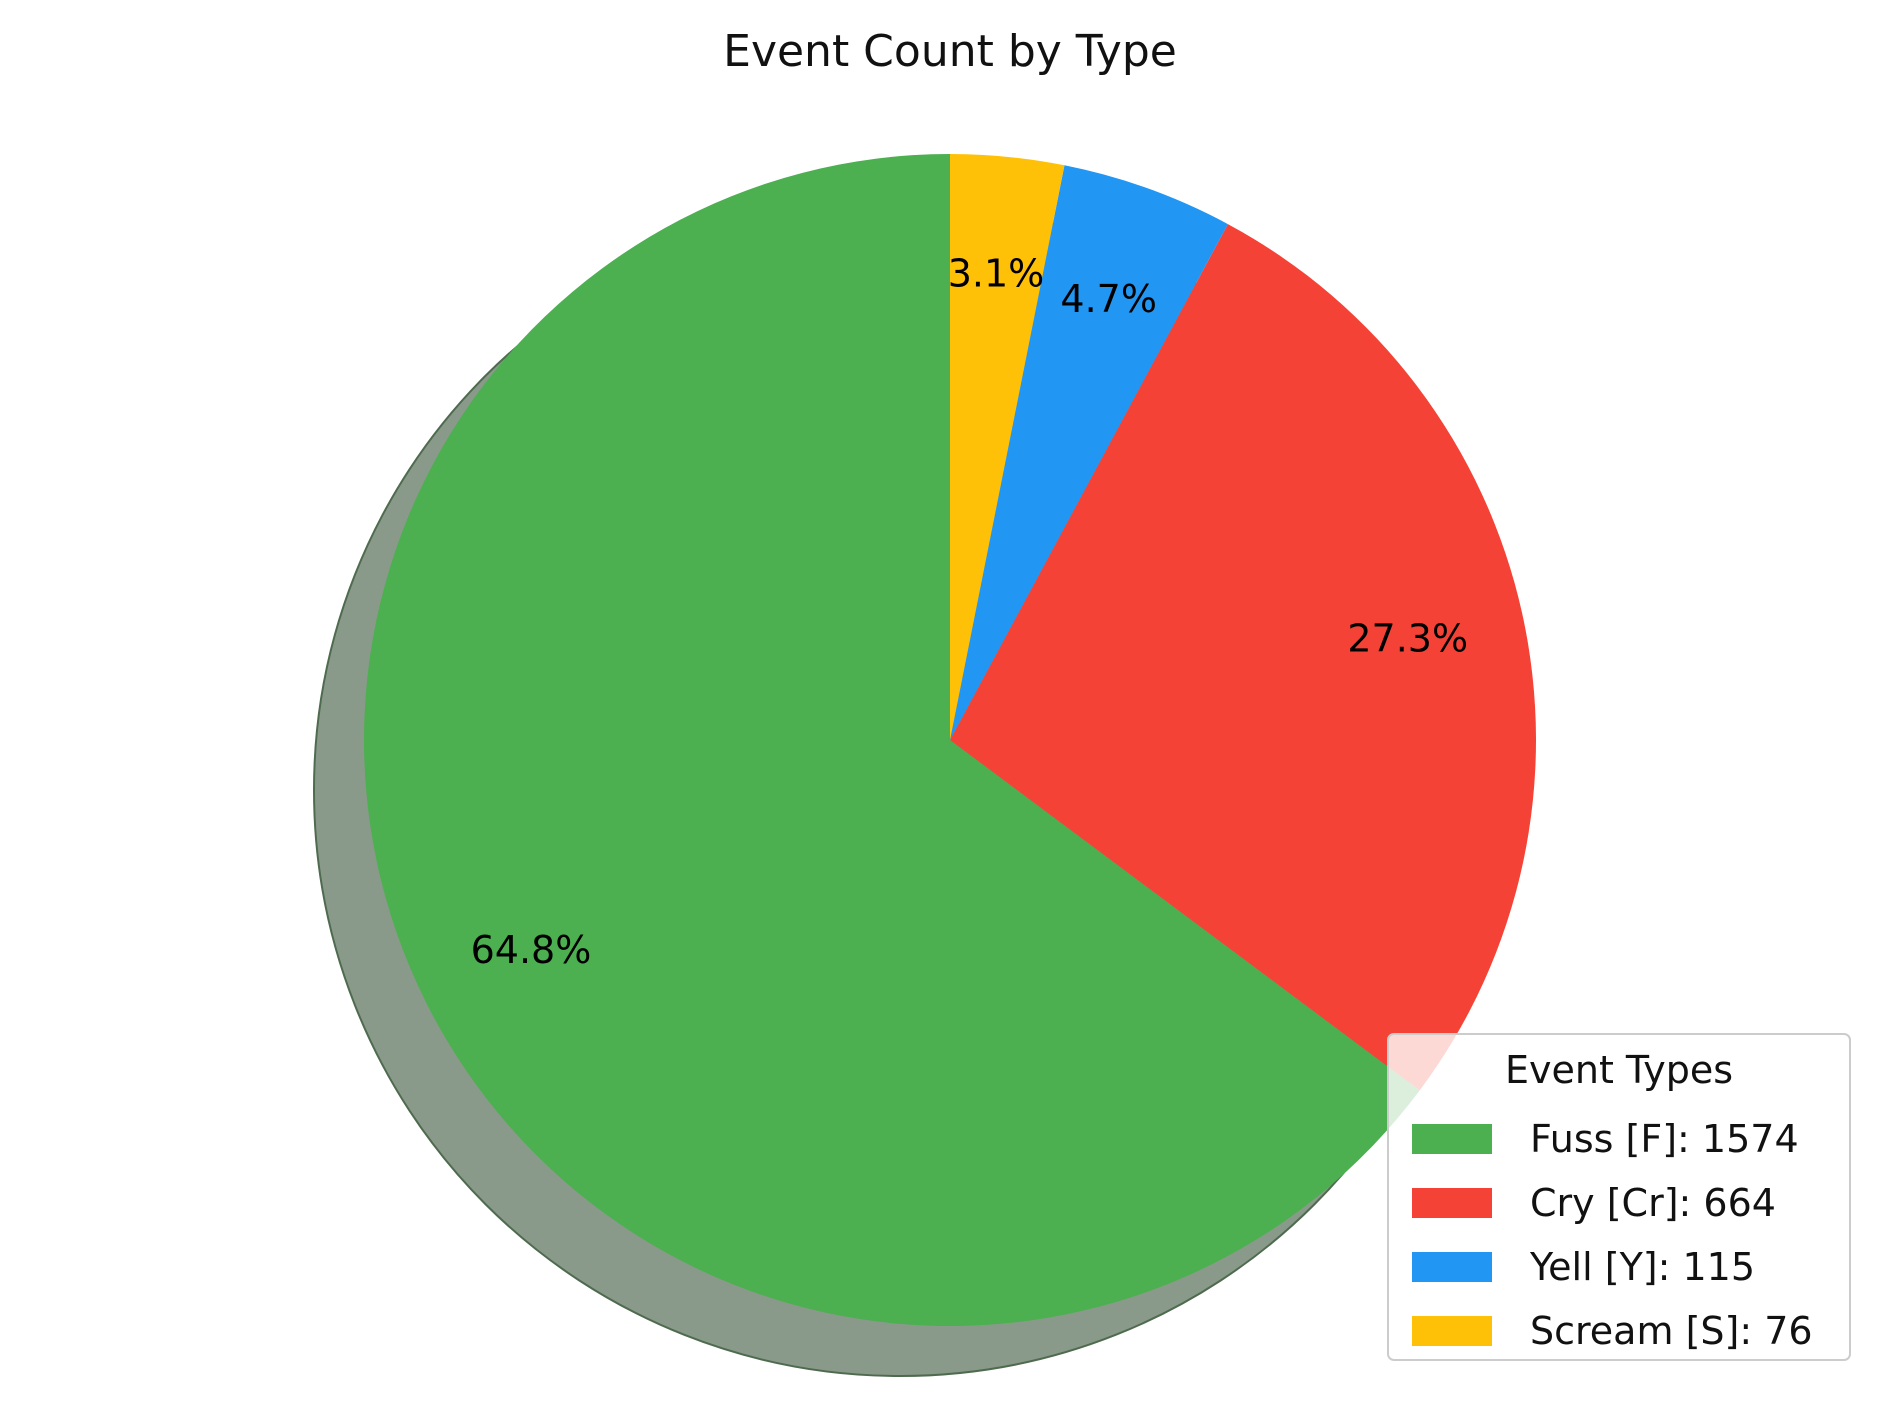 The image size is (1890, 1411). What do you see at coordinates (996, 273) in the screenshot?
I see `pie-percent-label-4: 3.1%` at bounding box center [996, 273].